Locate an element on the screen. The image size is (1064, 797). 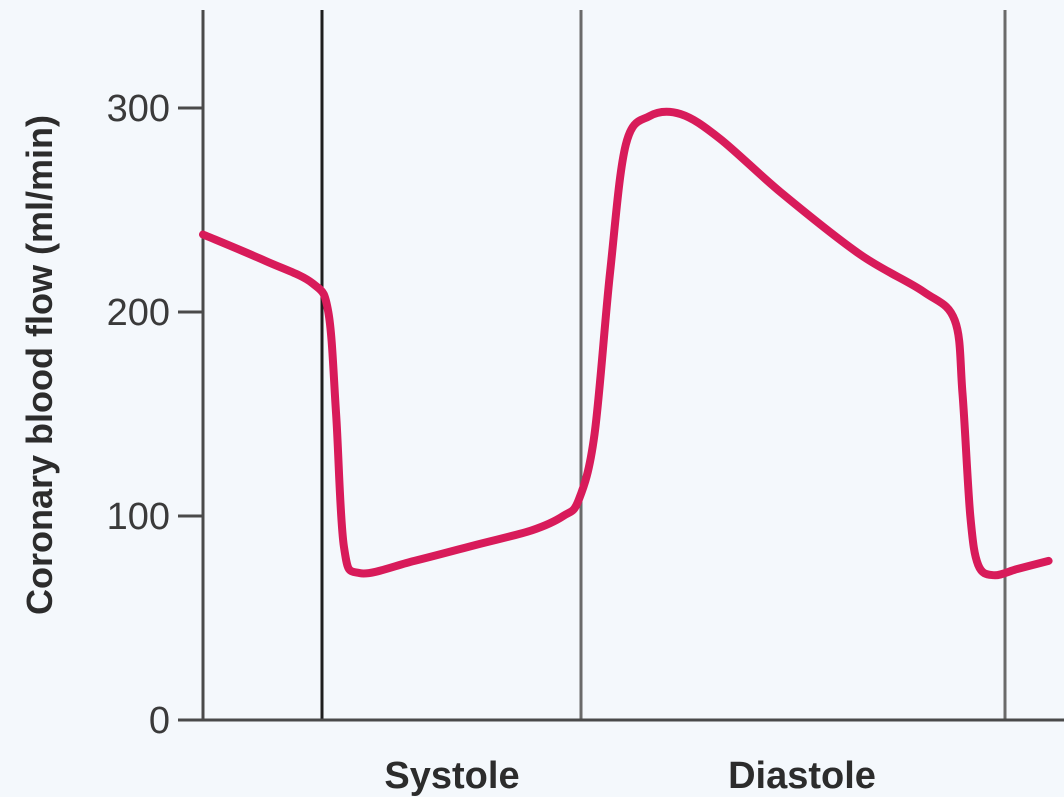
y-axis-label: Coronary blood flow (ml/min) is located at coordinates (39, 365).